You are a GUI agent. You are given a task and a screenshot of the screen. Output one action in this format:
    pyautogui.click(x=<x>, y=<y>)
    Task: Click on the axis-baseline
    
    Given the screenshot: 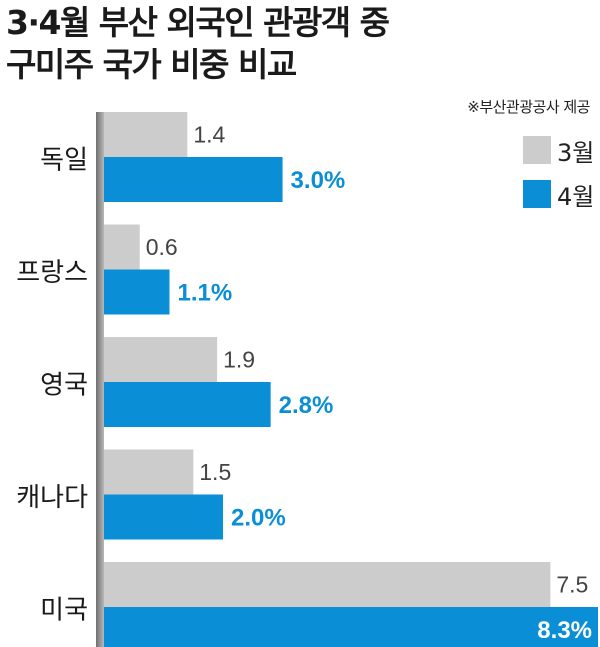 What is the action you would take?
    pyautogui.click(x=100, y=379)
    